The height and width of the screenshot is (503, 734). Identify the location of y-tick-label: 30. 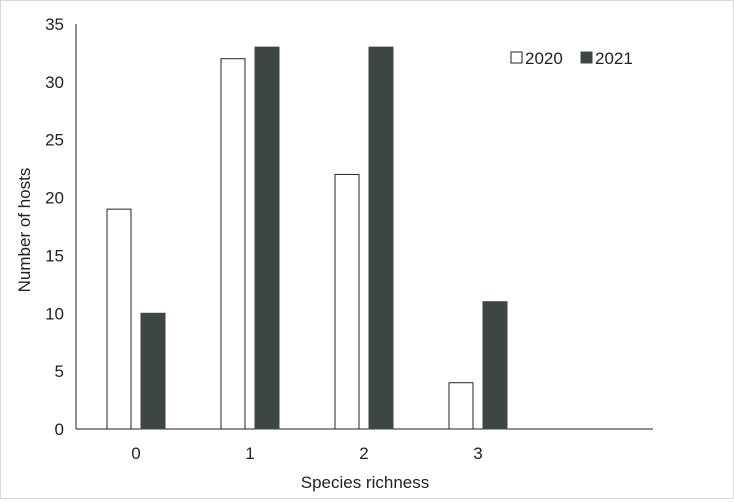
(54, 82).